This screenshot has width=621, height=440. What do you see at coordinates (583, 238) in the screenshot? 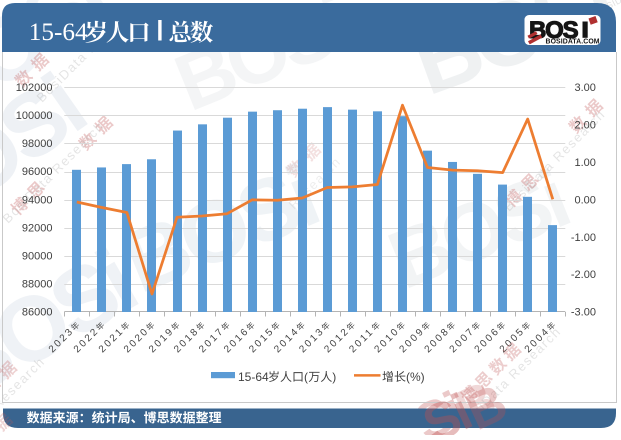
I see `svg-text: -1.00` at bounding box center [583, 238].